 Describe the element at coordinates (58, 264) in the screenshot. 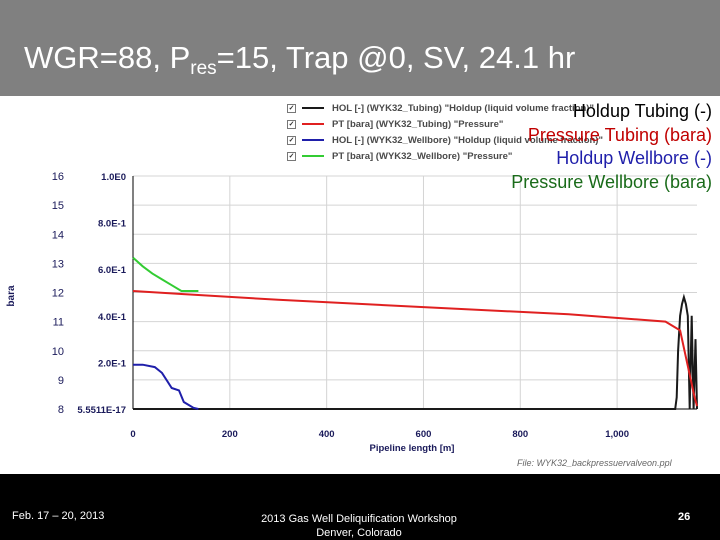

I see `y-left-tick-label-5: 13` at that location.